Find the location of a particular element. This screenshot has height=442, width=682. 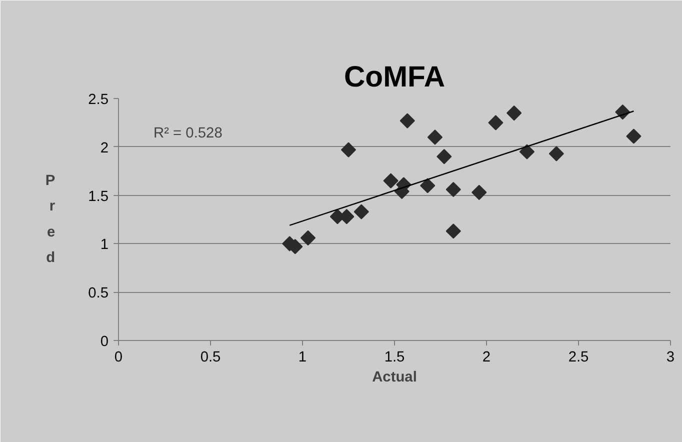

x-tick-label: 0 is located at coordinates (118, 358).